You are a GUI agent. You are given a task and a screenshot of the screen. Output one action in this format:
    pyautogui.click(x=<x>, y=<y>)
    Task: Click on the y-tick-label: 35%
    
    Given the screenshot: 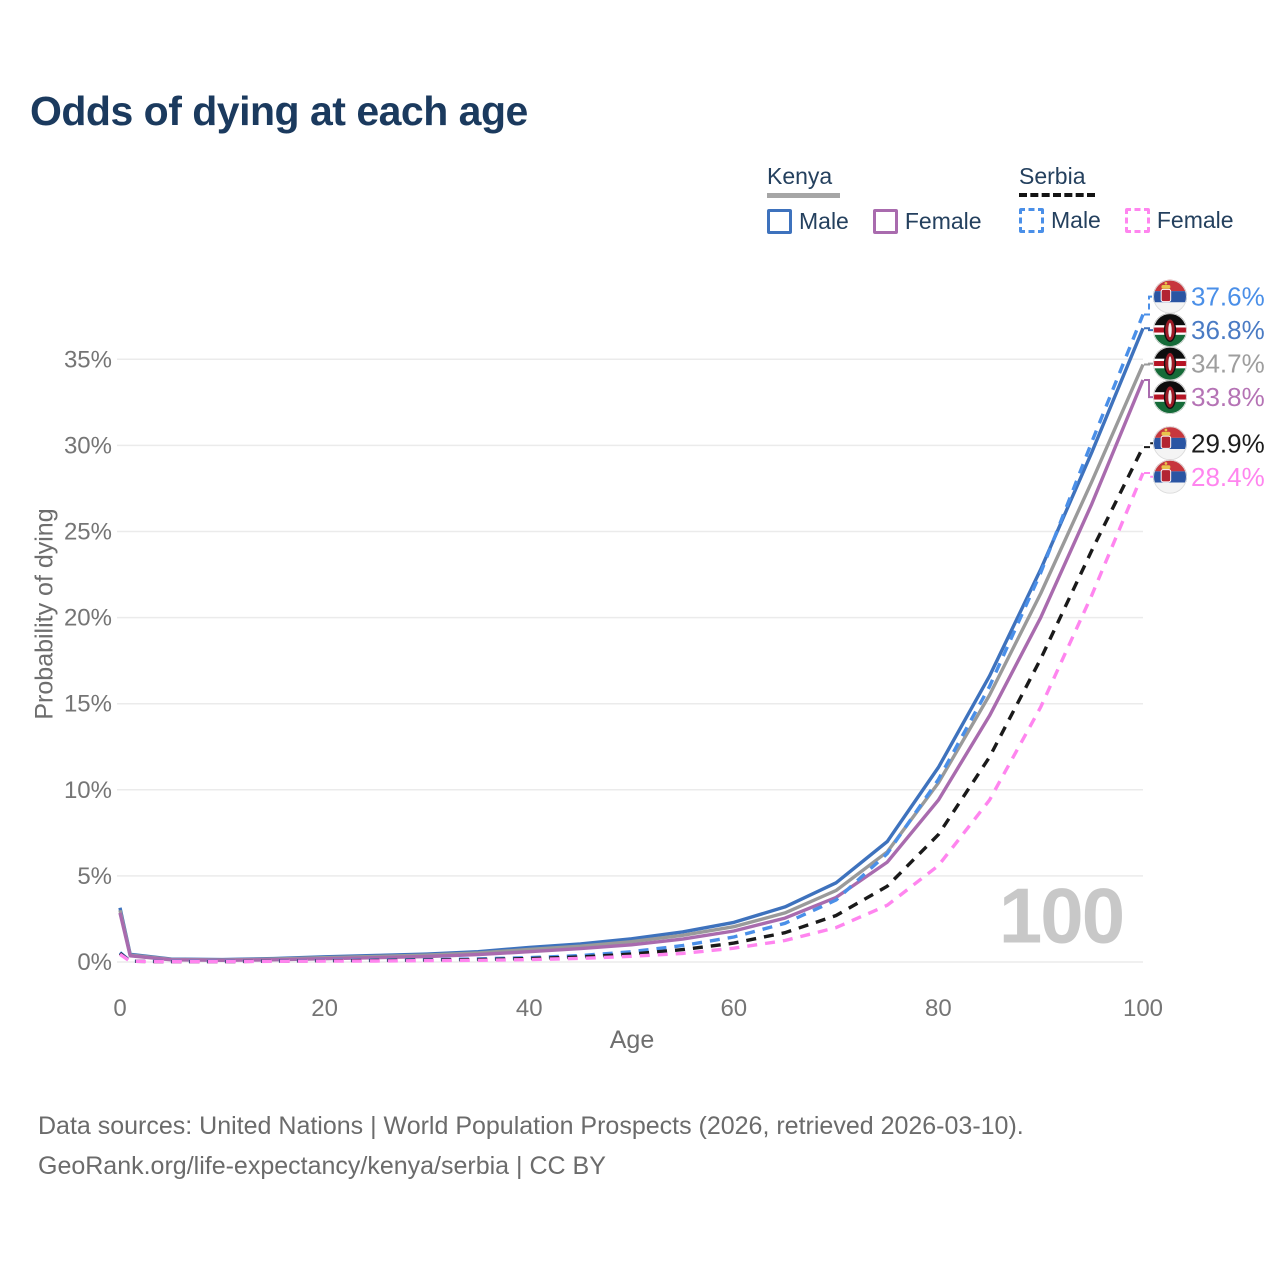 What is the action you would take?
    pyautogui.click(x=88, y=359)
    